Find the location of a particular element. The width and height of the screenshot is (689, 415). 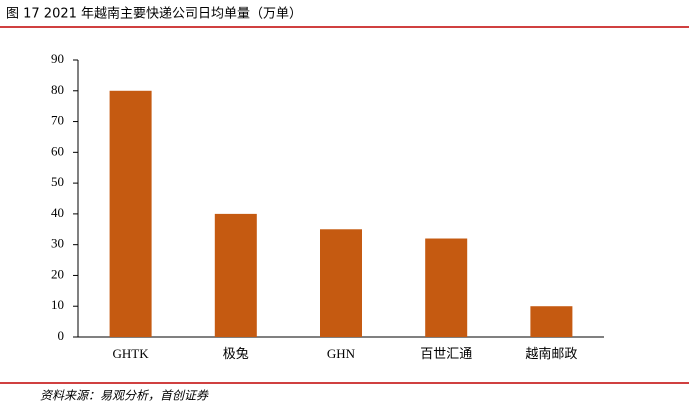

chart-title: 图 17 2021 年越南主要快递公司日均单量（万单） is located at coordinates (154, 14).